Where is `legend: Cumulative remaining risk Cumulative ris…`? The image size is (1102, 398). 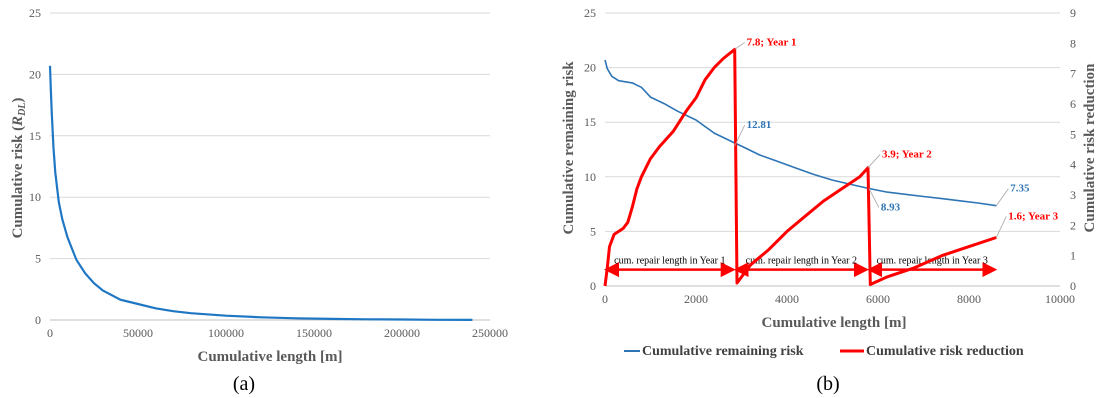
legend: Cumulative remaining risk Cumulative ris… is located at coordinates (824, 351).